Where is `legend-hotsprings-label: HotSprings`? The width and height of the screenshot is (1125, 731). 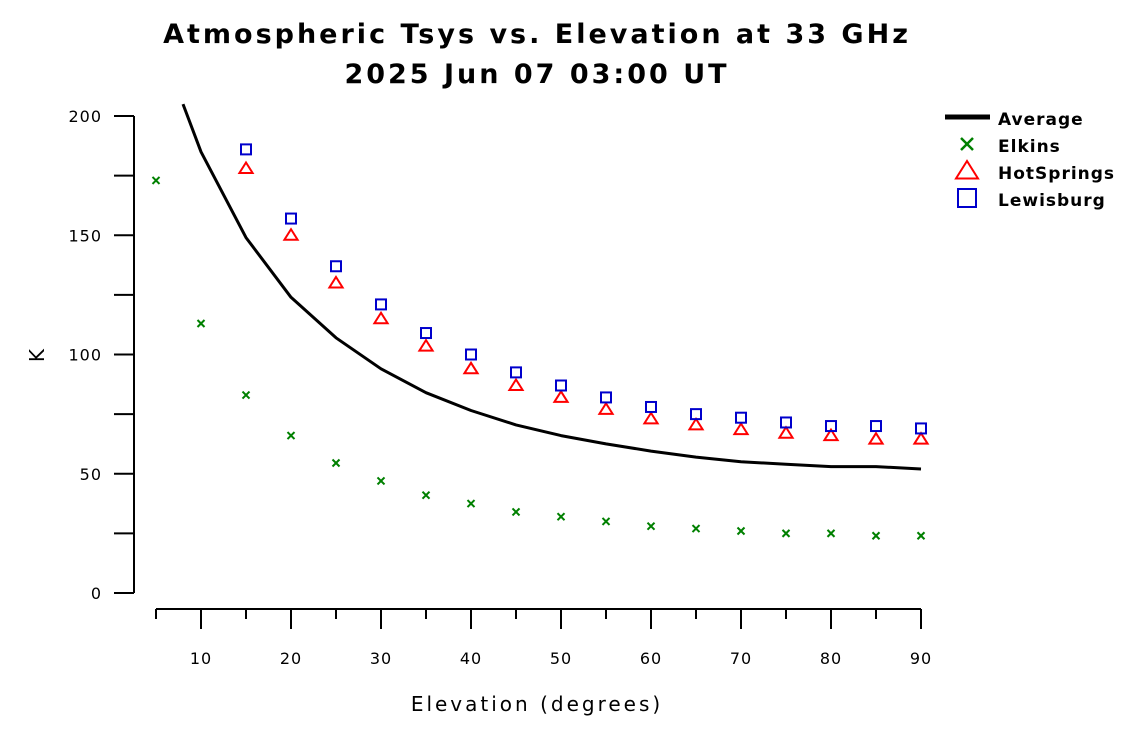 legend-hotsprings-label: HotSprings is located at coordinates (1056, 174).